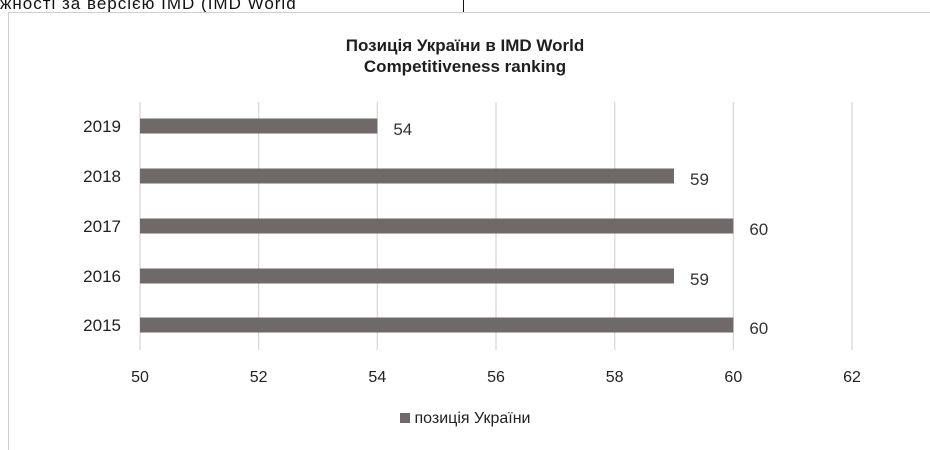 Image resolution: width=930 pixels, height=450 pixels. What do you see at coordinates (852, 377) in the screenshot?
I see `x-tick-label: 62` at bounding box center [852, 377].